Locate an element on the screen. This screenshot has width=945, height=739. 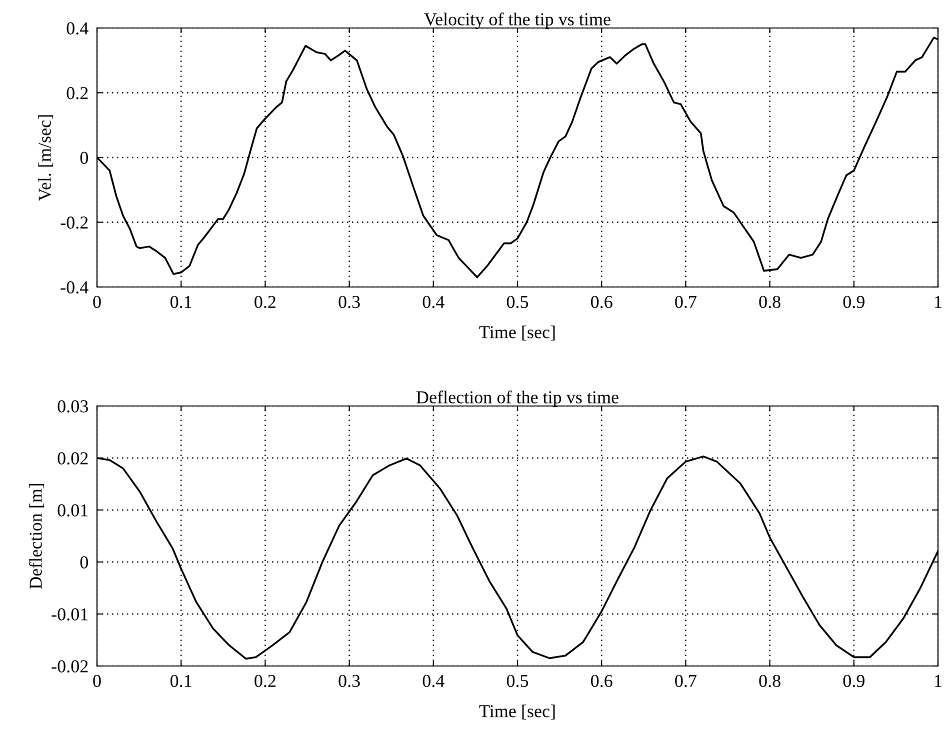
y-tick-label: 0.03 is located at coordinates (73, 406).